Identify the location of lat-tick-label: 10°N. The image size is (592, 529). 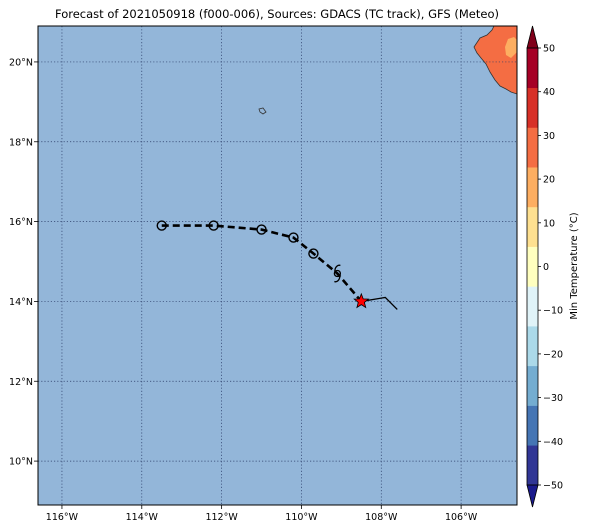
(21, 462).